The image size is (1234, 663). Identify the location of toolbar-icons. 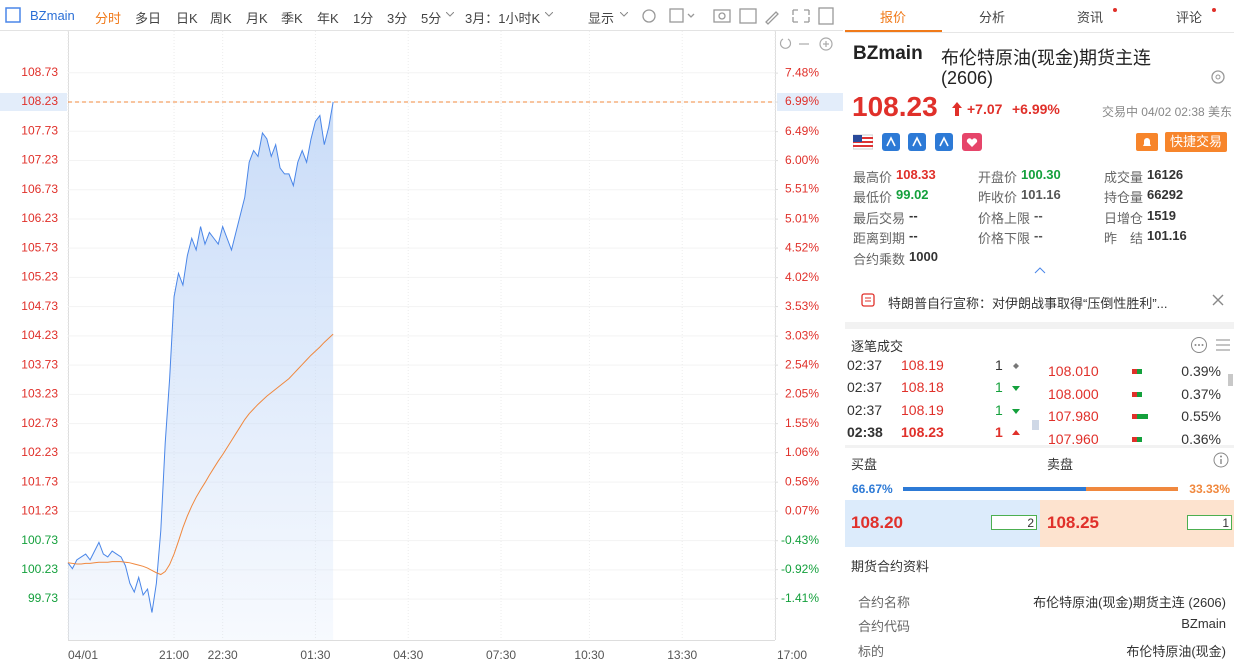
(738, 16).